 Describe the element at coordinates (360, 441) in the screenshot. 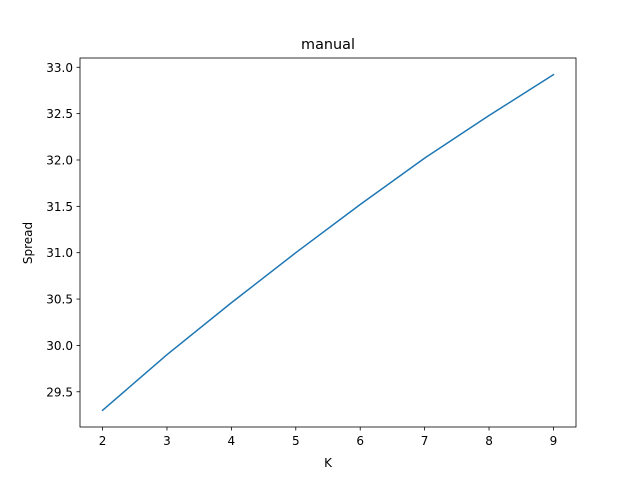

I see `x-tick-label: 6` at that location.